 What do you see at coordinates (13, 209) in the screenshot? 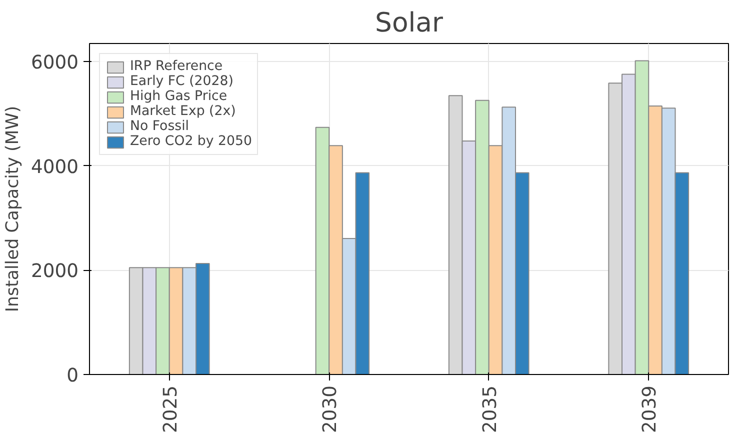
I see `y-axis-title: Installed Capacity (MW)` at bounding box center [13, 209].